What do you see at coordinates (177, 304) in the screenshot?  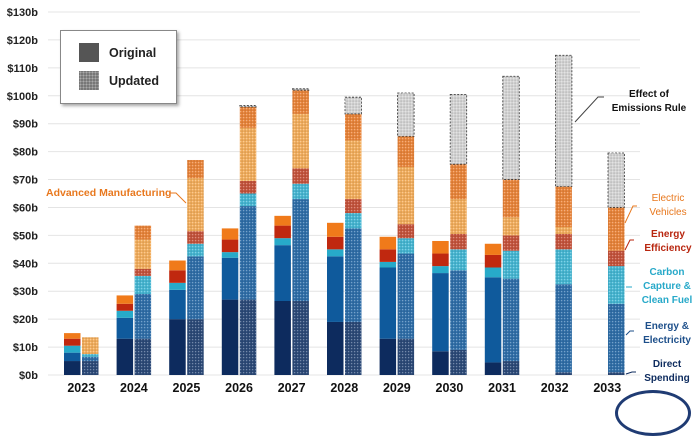 I see `bar-original-2025-energy-electricity` at bounding box center [177, 304].